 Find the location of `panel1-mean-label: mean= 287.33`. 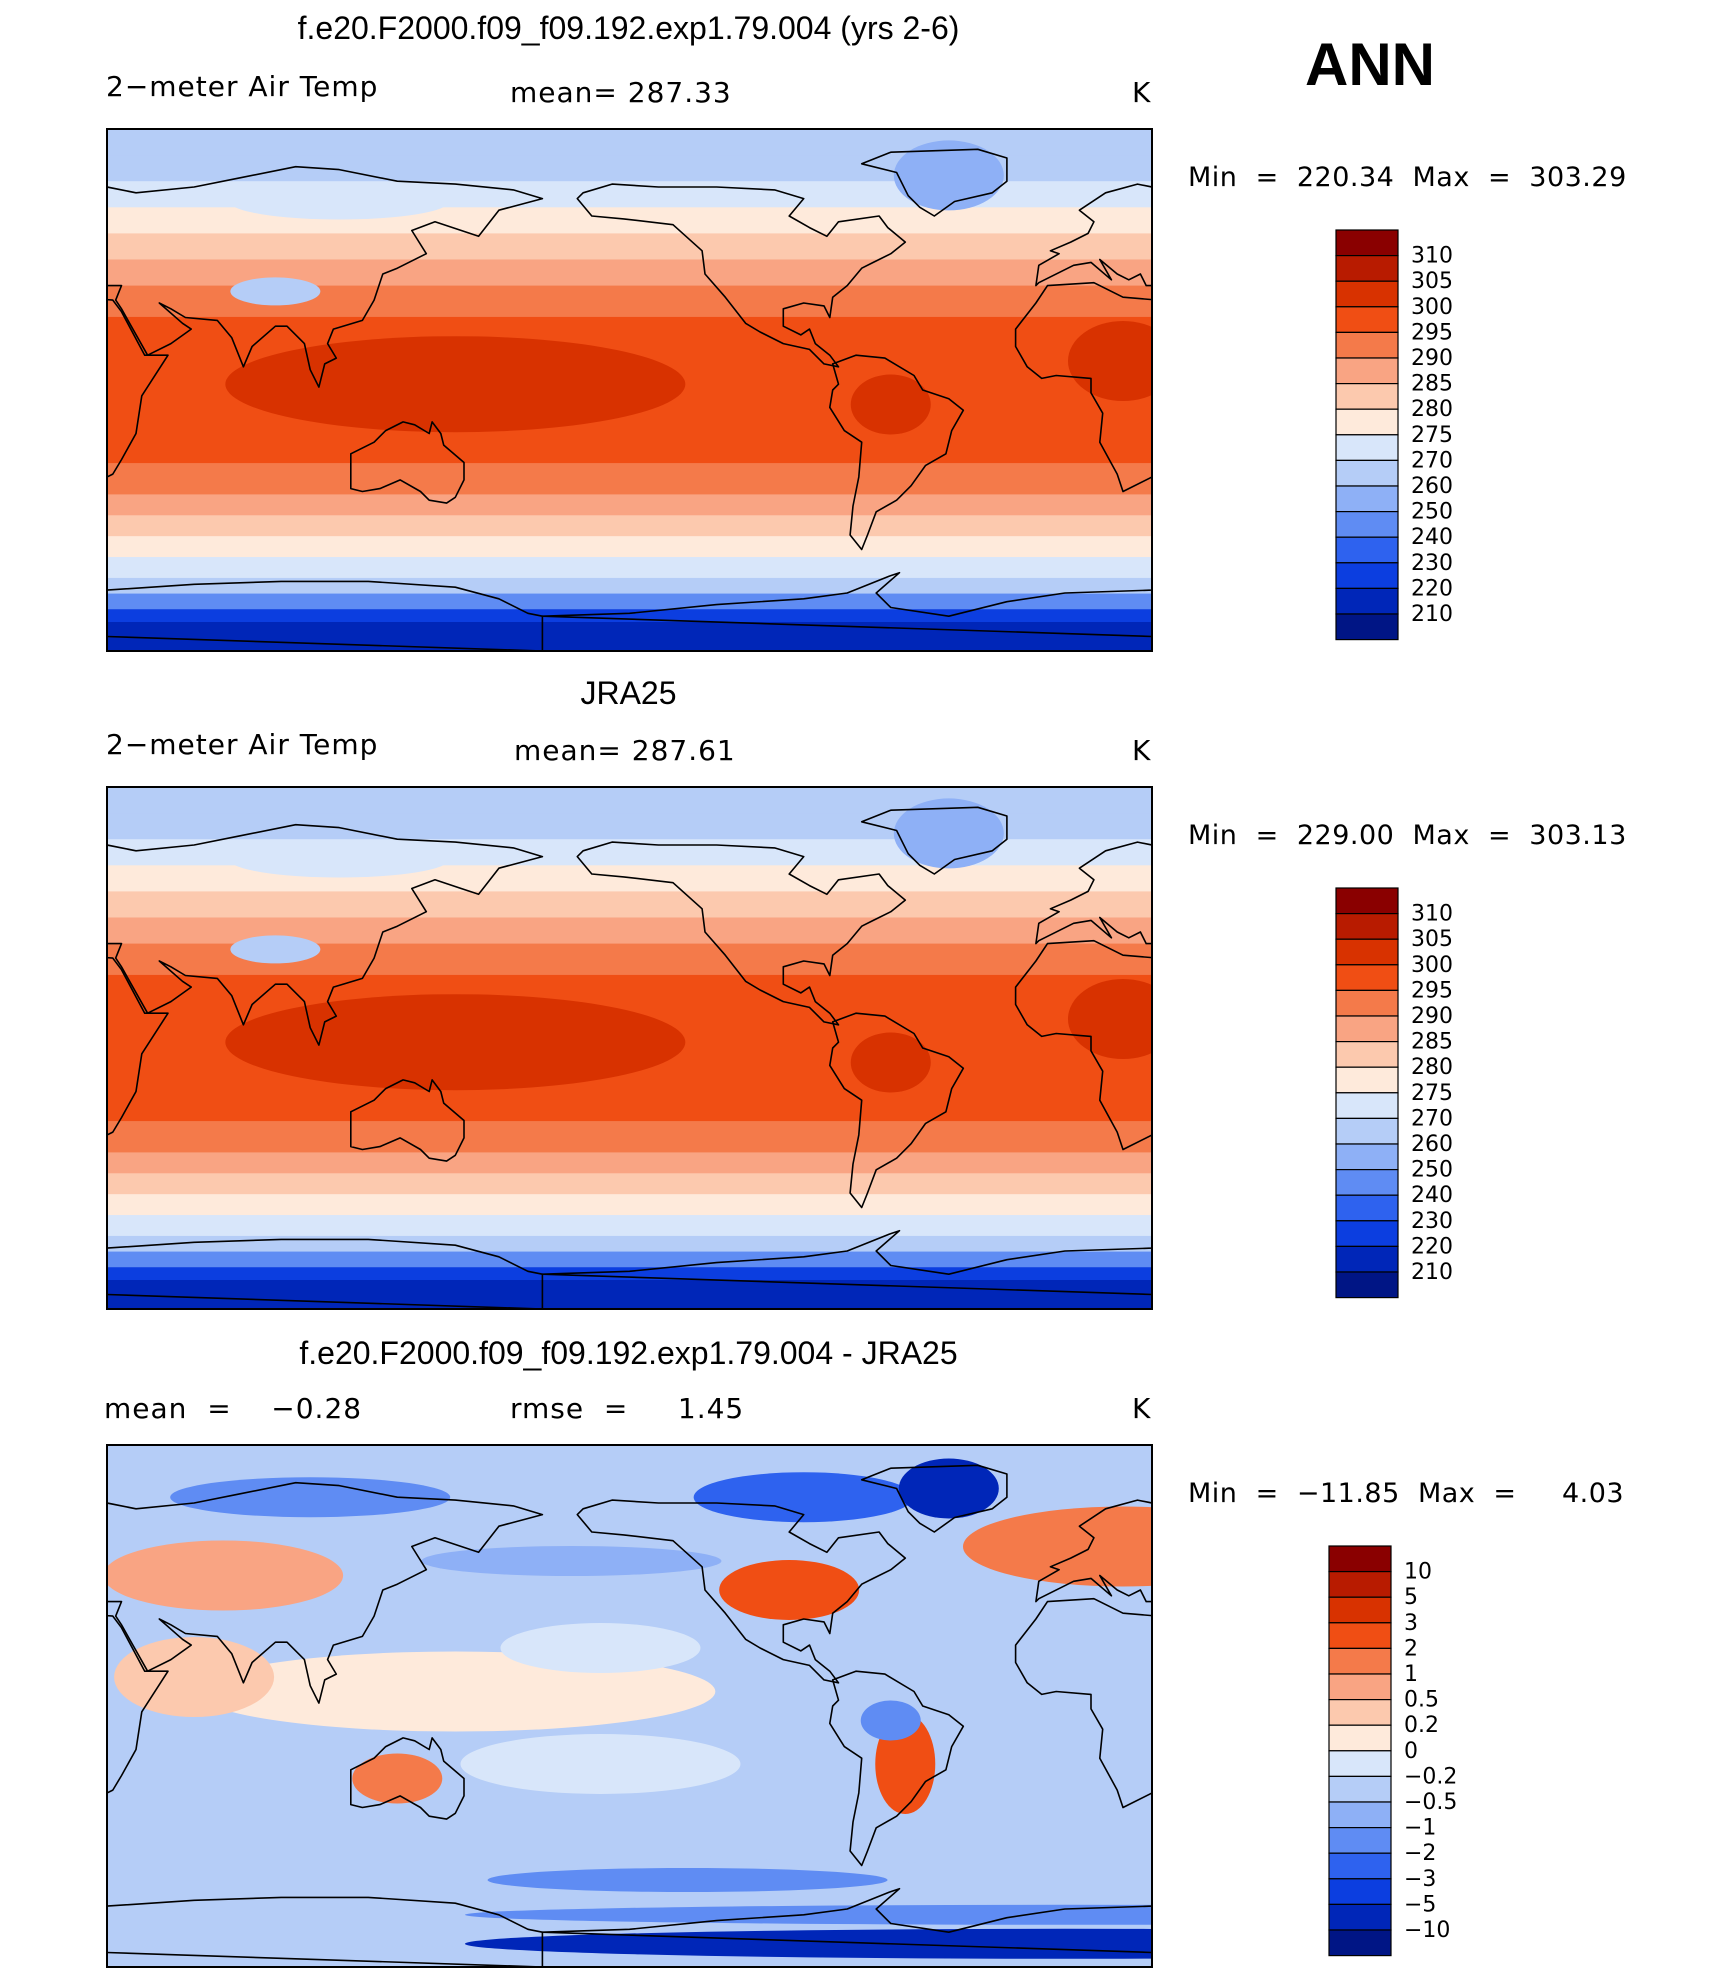

panel1-mean-label: mean= 287.33 is located at coordinates (621, 92).